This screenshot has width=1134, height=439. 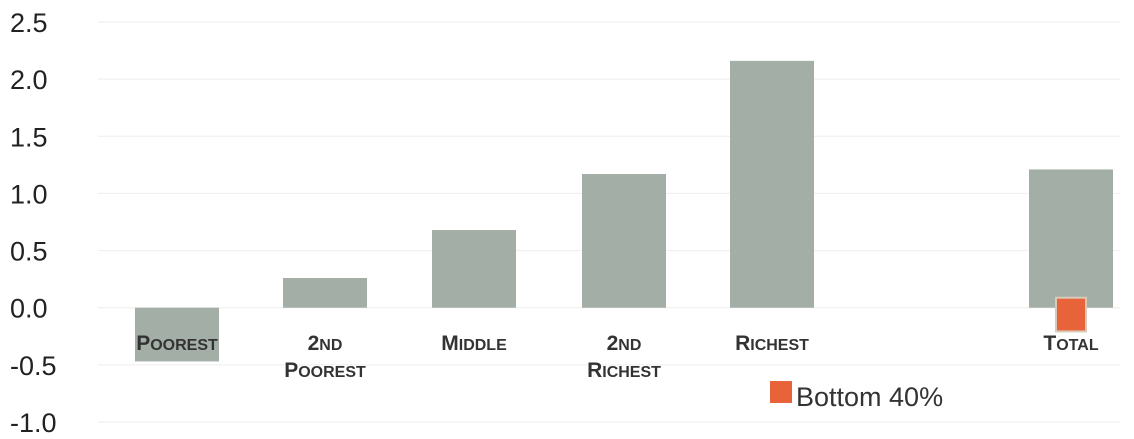 What do you see at coordinates (33, 223) in the screenshot?
I see `y-axis-tick-labels: 2.5 2.0 1.5 1.0 0.5 0.0 -0.5 -1.0` at bounding box center [33, 223].